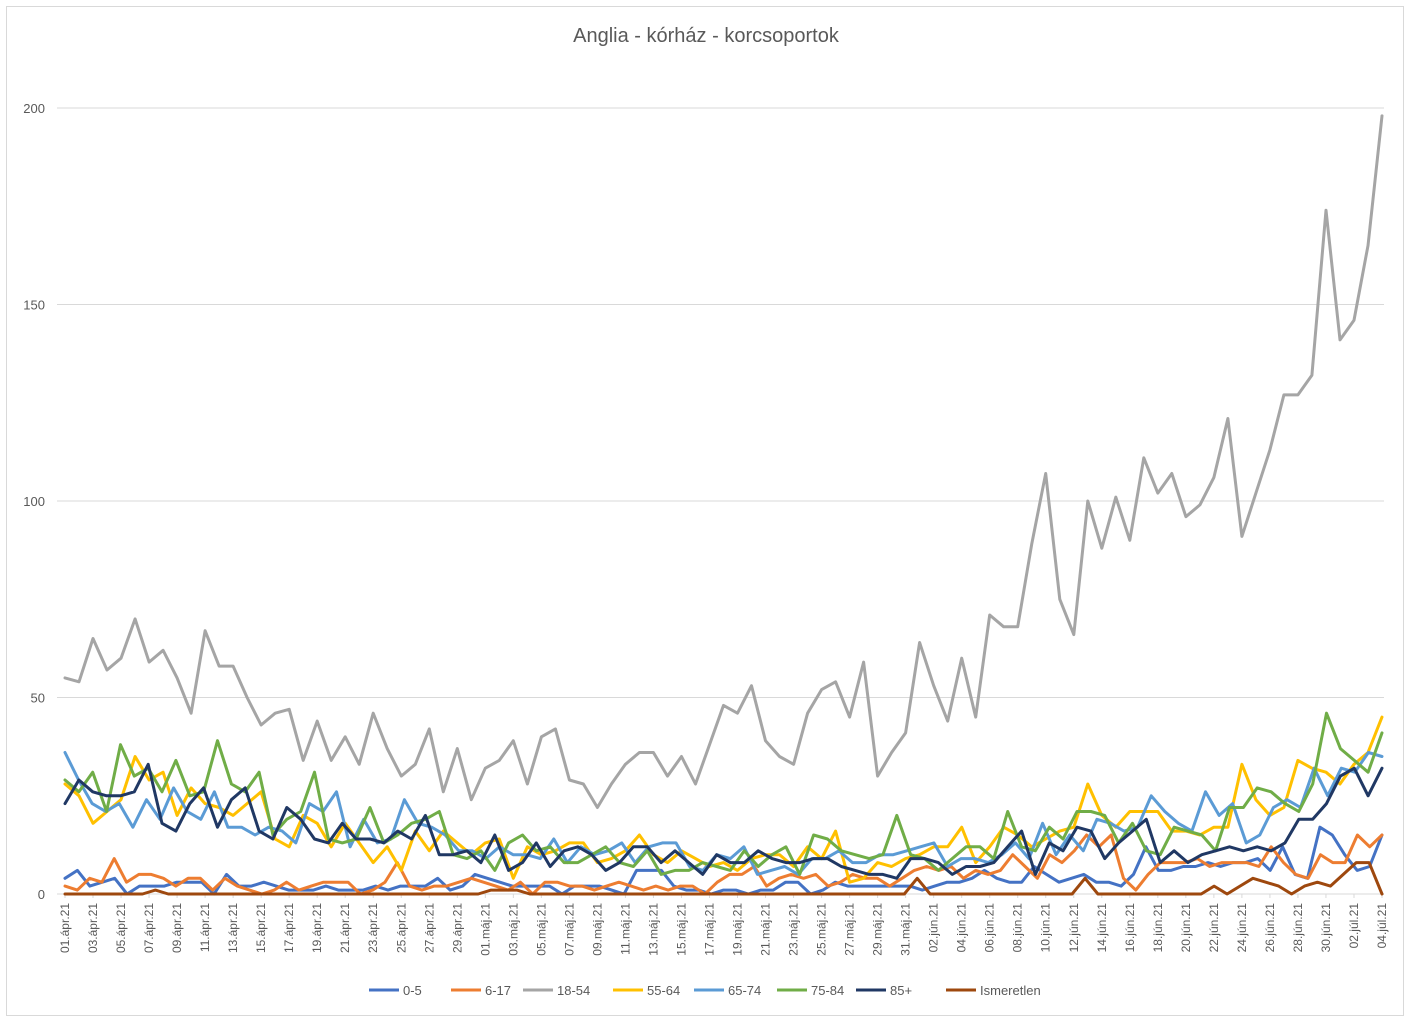  What do you see at coordinates (121, 928) in the screenshot?
I see `x-tick-label: 05.ápr.21` at bounding box center [121, 928].